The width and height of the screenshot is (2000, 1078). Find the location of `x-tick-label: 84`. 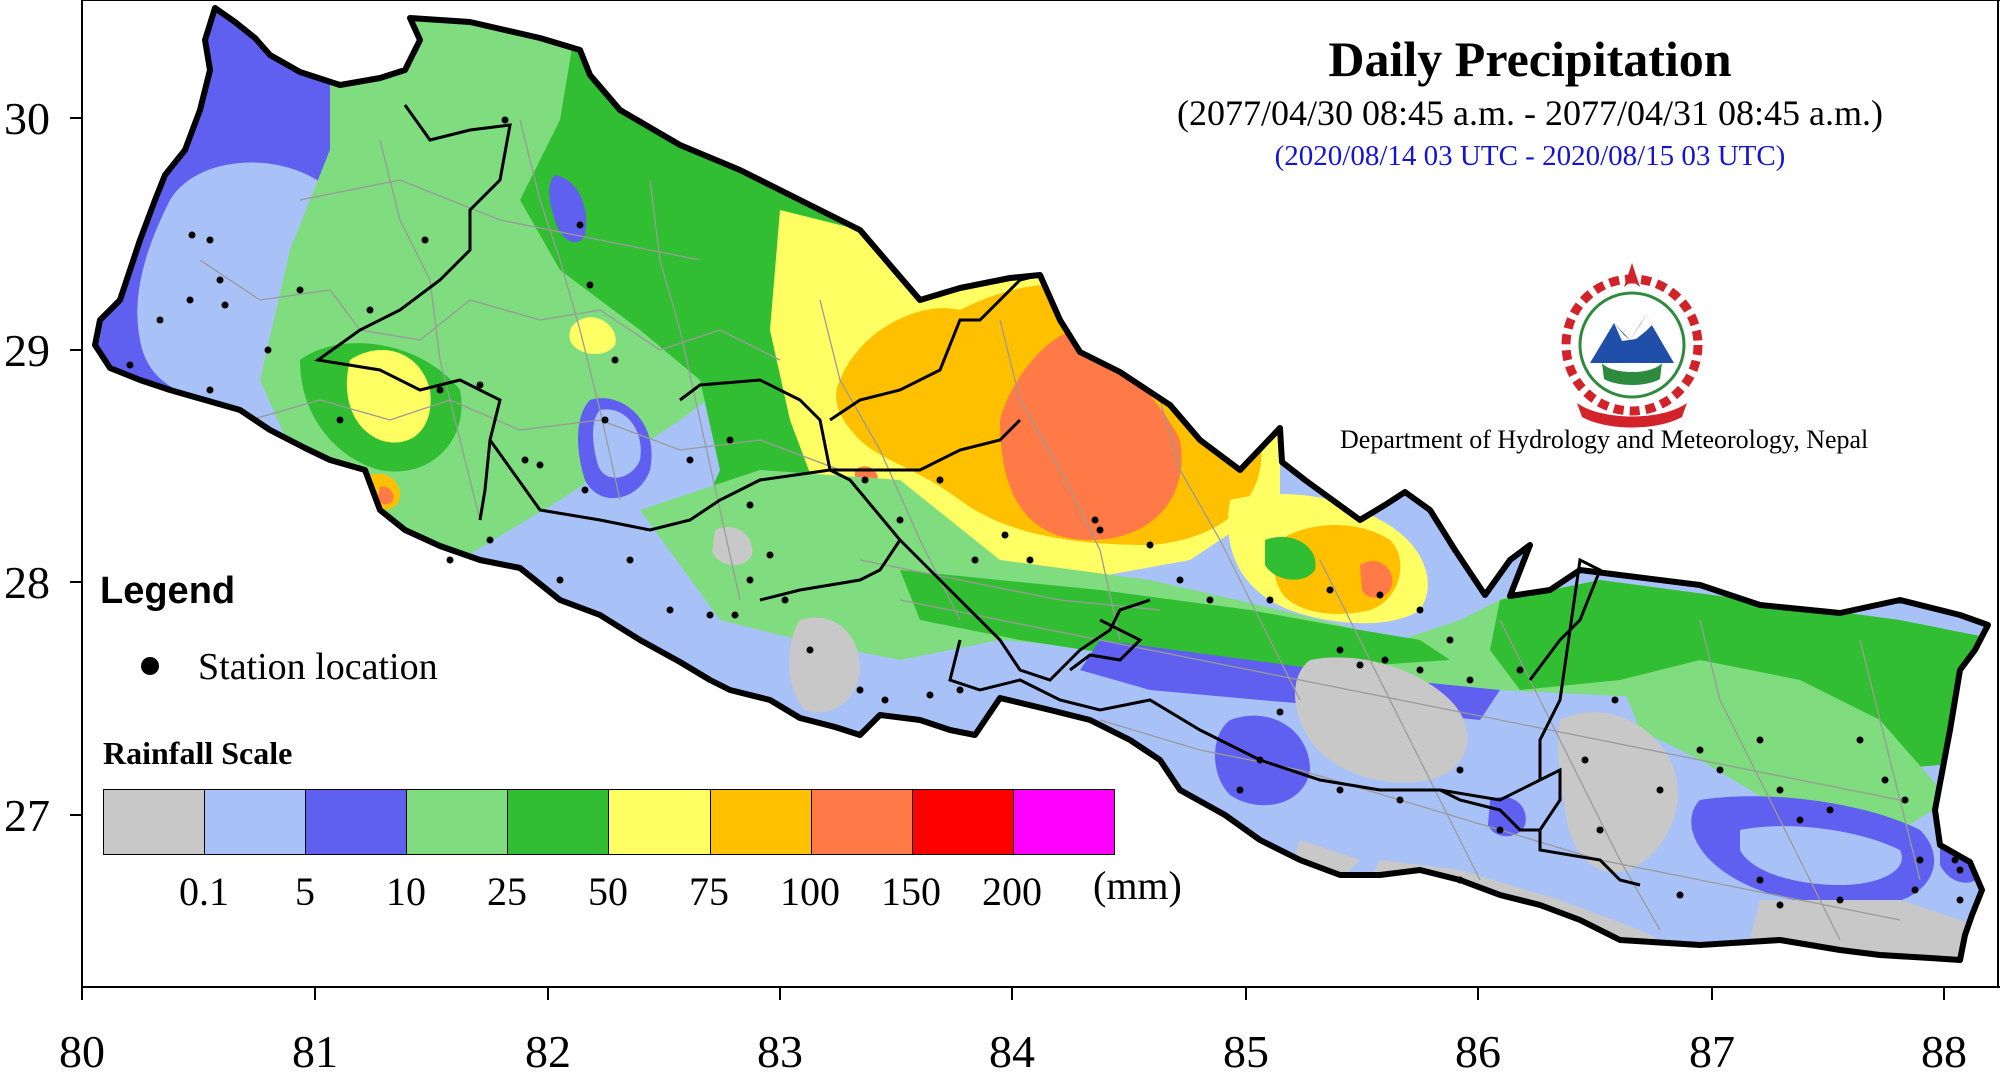

x-tick-label: 84 is located at coordinates (1012, 1051).